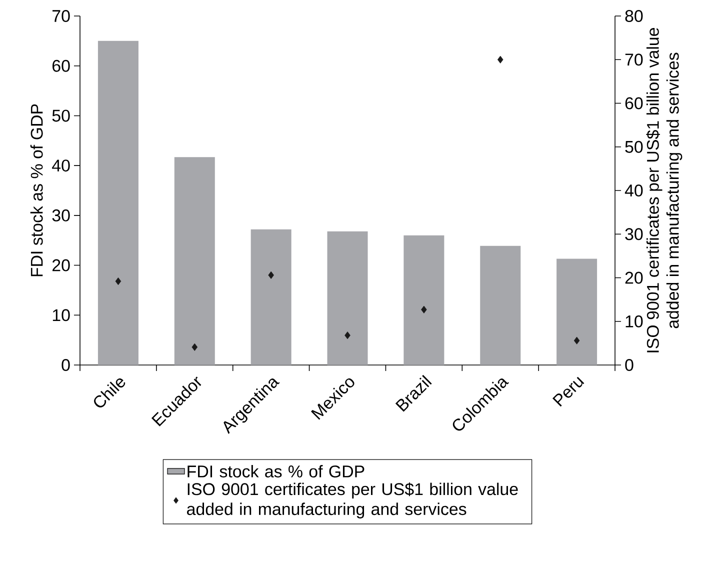 The width and height of the screenshot is (710, 565). What do you see at coordinates (61, 265) in the screenshot?
I see `y-tick-label: 20` at bounding box center [61, 265].